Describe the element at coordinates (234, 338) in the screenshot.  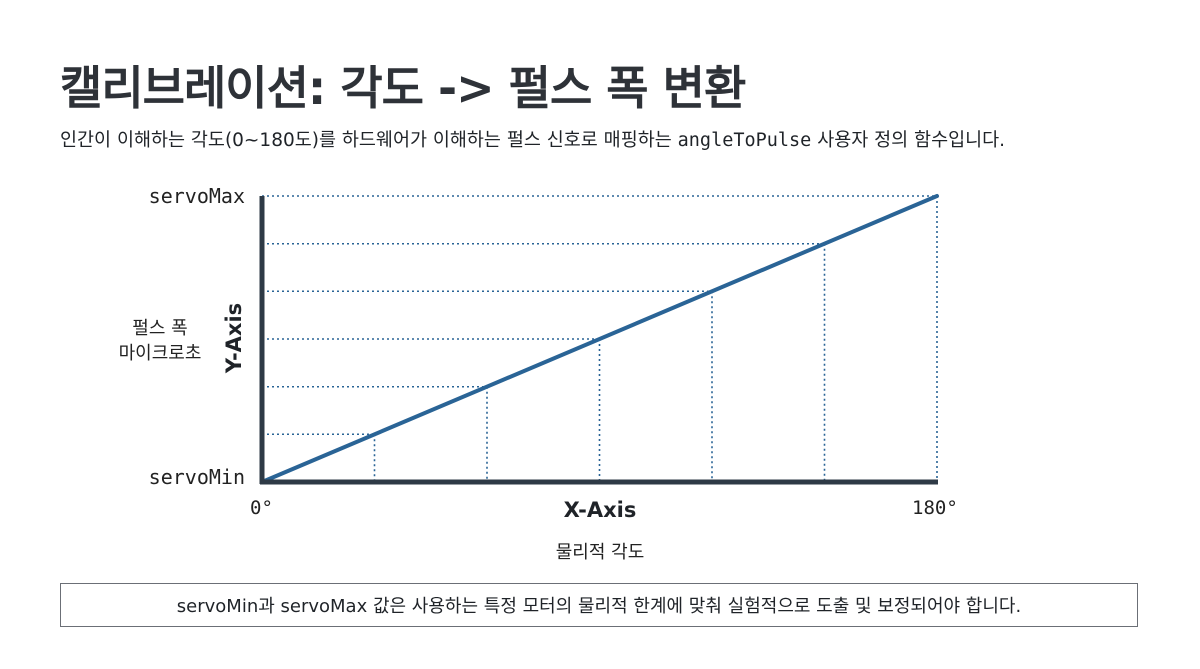
I see `y-axis-title: Y-Axis` at that location.